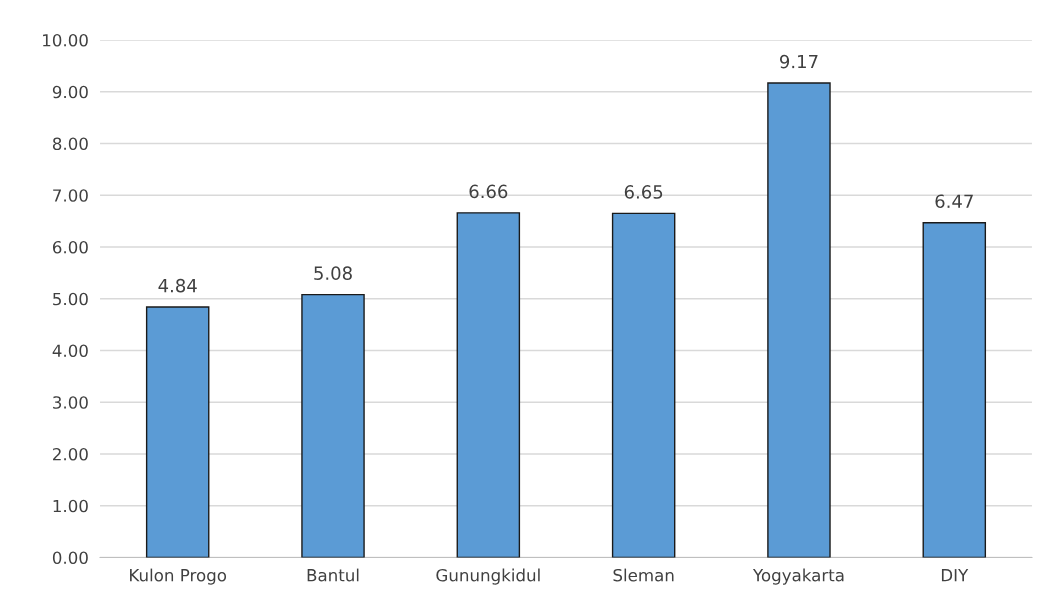 This screenshot has width=1053, height=616. What do you see at coordinates (70, 195) in the screenshot?
I see `y-tick-label: 7.00` at bounding box center [70, 195].